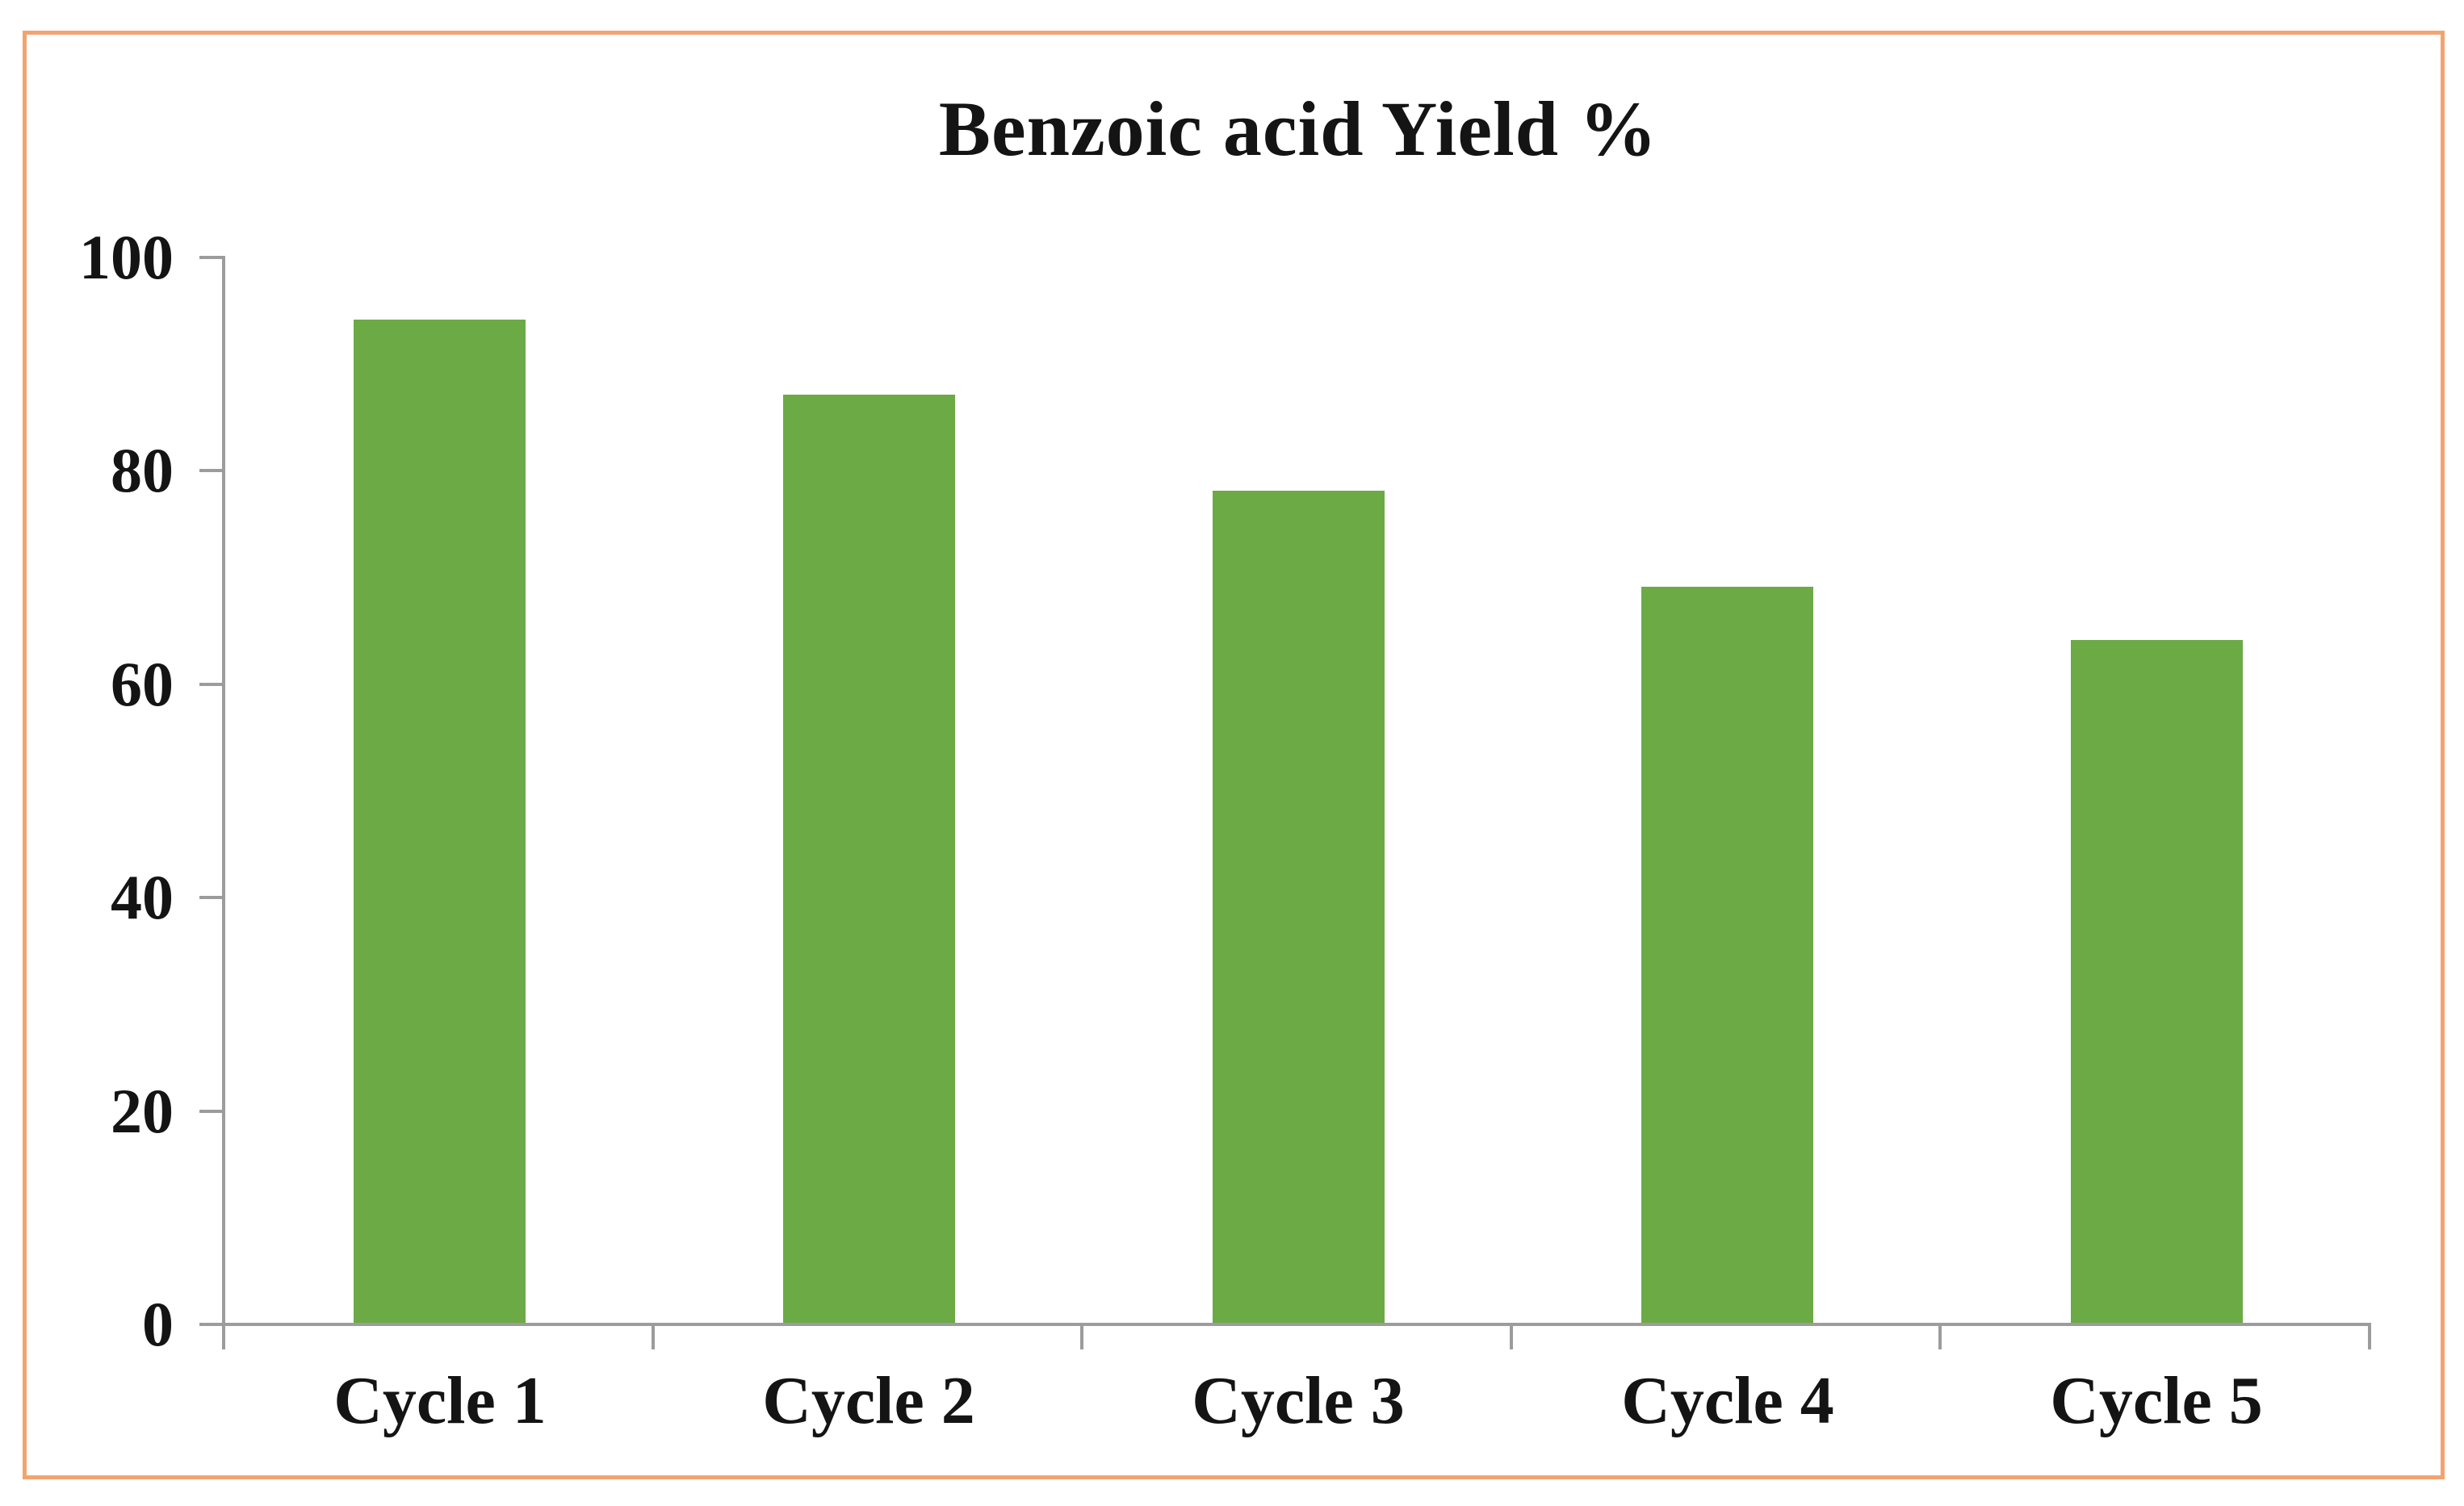 The height and width of the screenshot is (1506, 2464). What do you see at coordinates (2156, 1400) in the screenshot?
I see `x-axis-category-label: Cycle 5` at bounding box center [2156, 1400].